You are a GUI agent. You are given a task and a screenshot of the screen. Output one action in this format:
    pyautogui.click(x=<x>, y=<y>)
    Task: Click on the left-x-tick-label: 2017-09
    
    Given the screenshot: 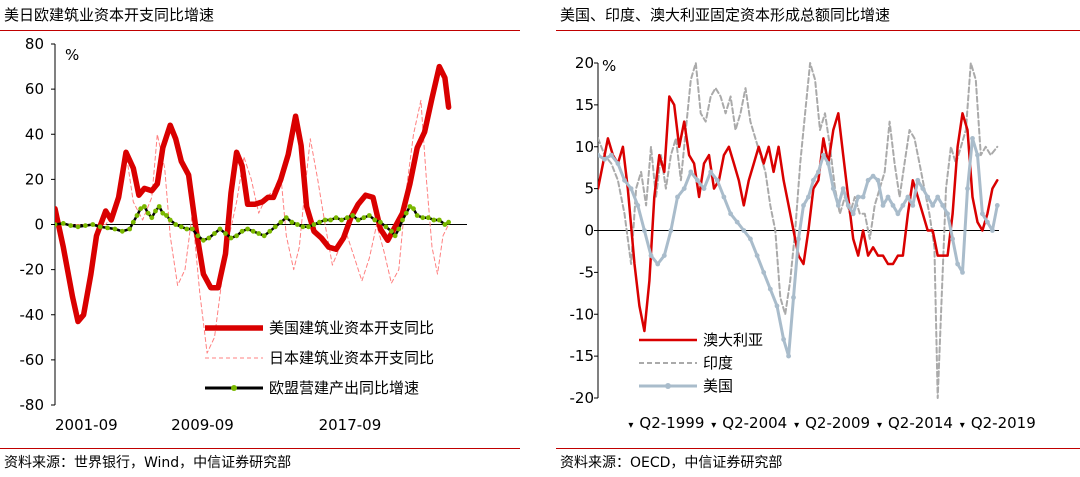 What is the action you would take?
    pyautogui.click(x=350, y=425)
    